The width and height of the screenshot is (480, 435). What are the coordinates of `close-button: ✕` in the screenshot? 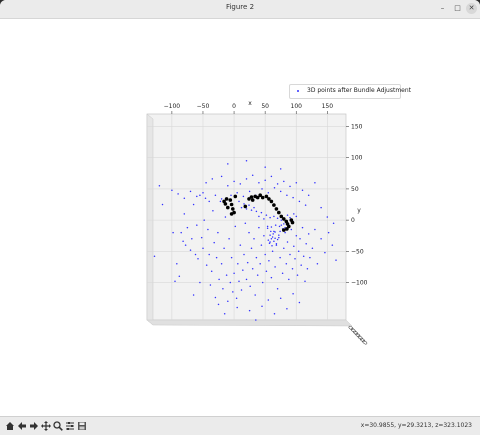 It's located at (471, 8).